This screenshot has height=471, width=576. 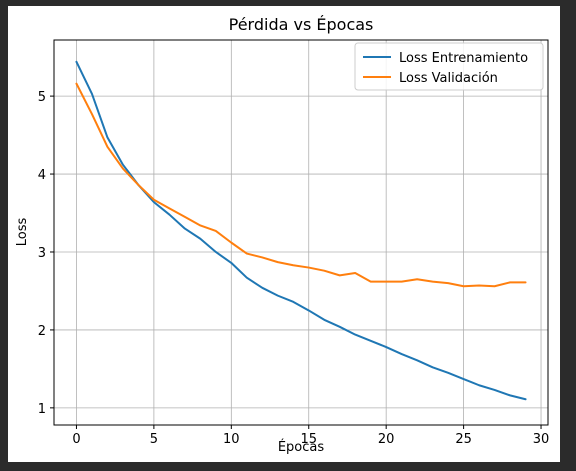 I want to click on x-tick-label: 10, so click(x=231, y=439).